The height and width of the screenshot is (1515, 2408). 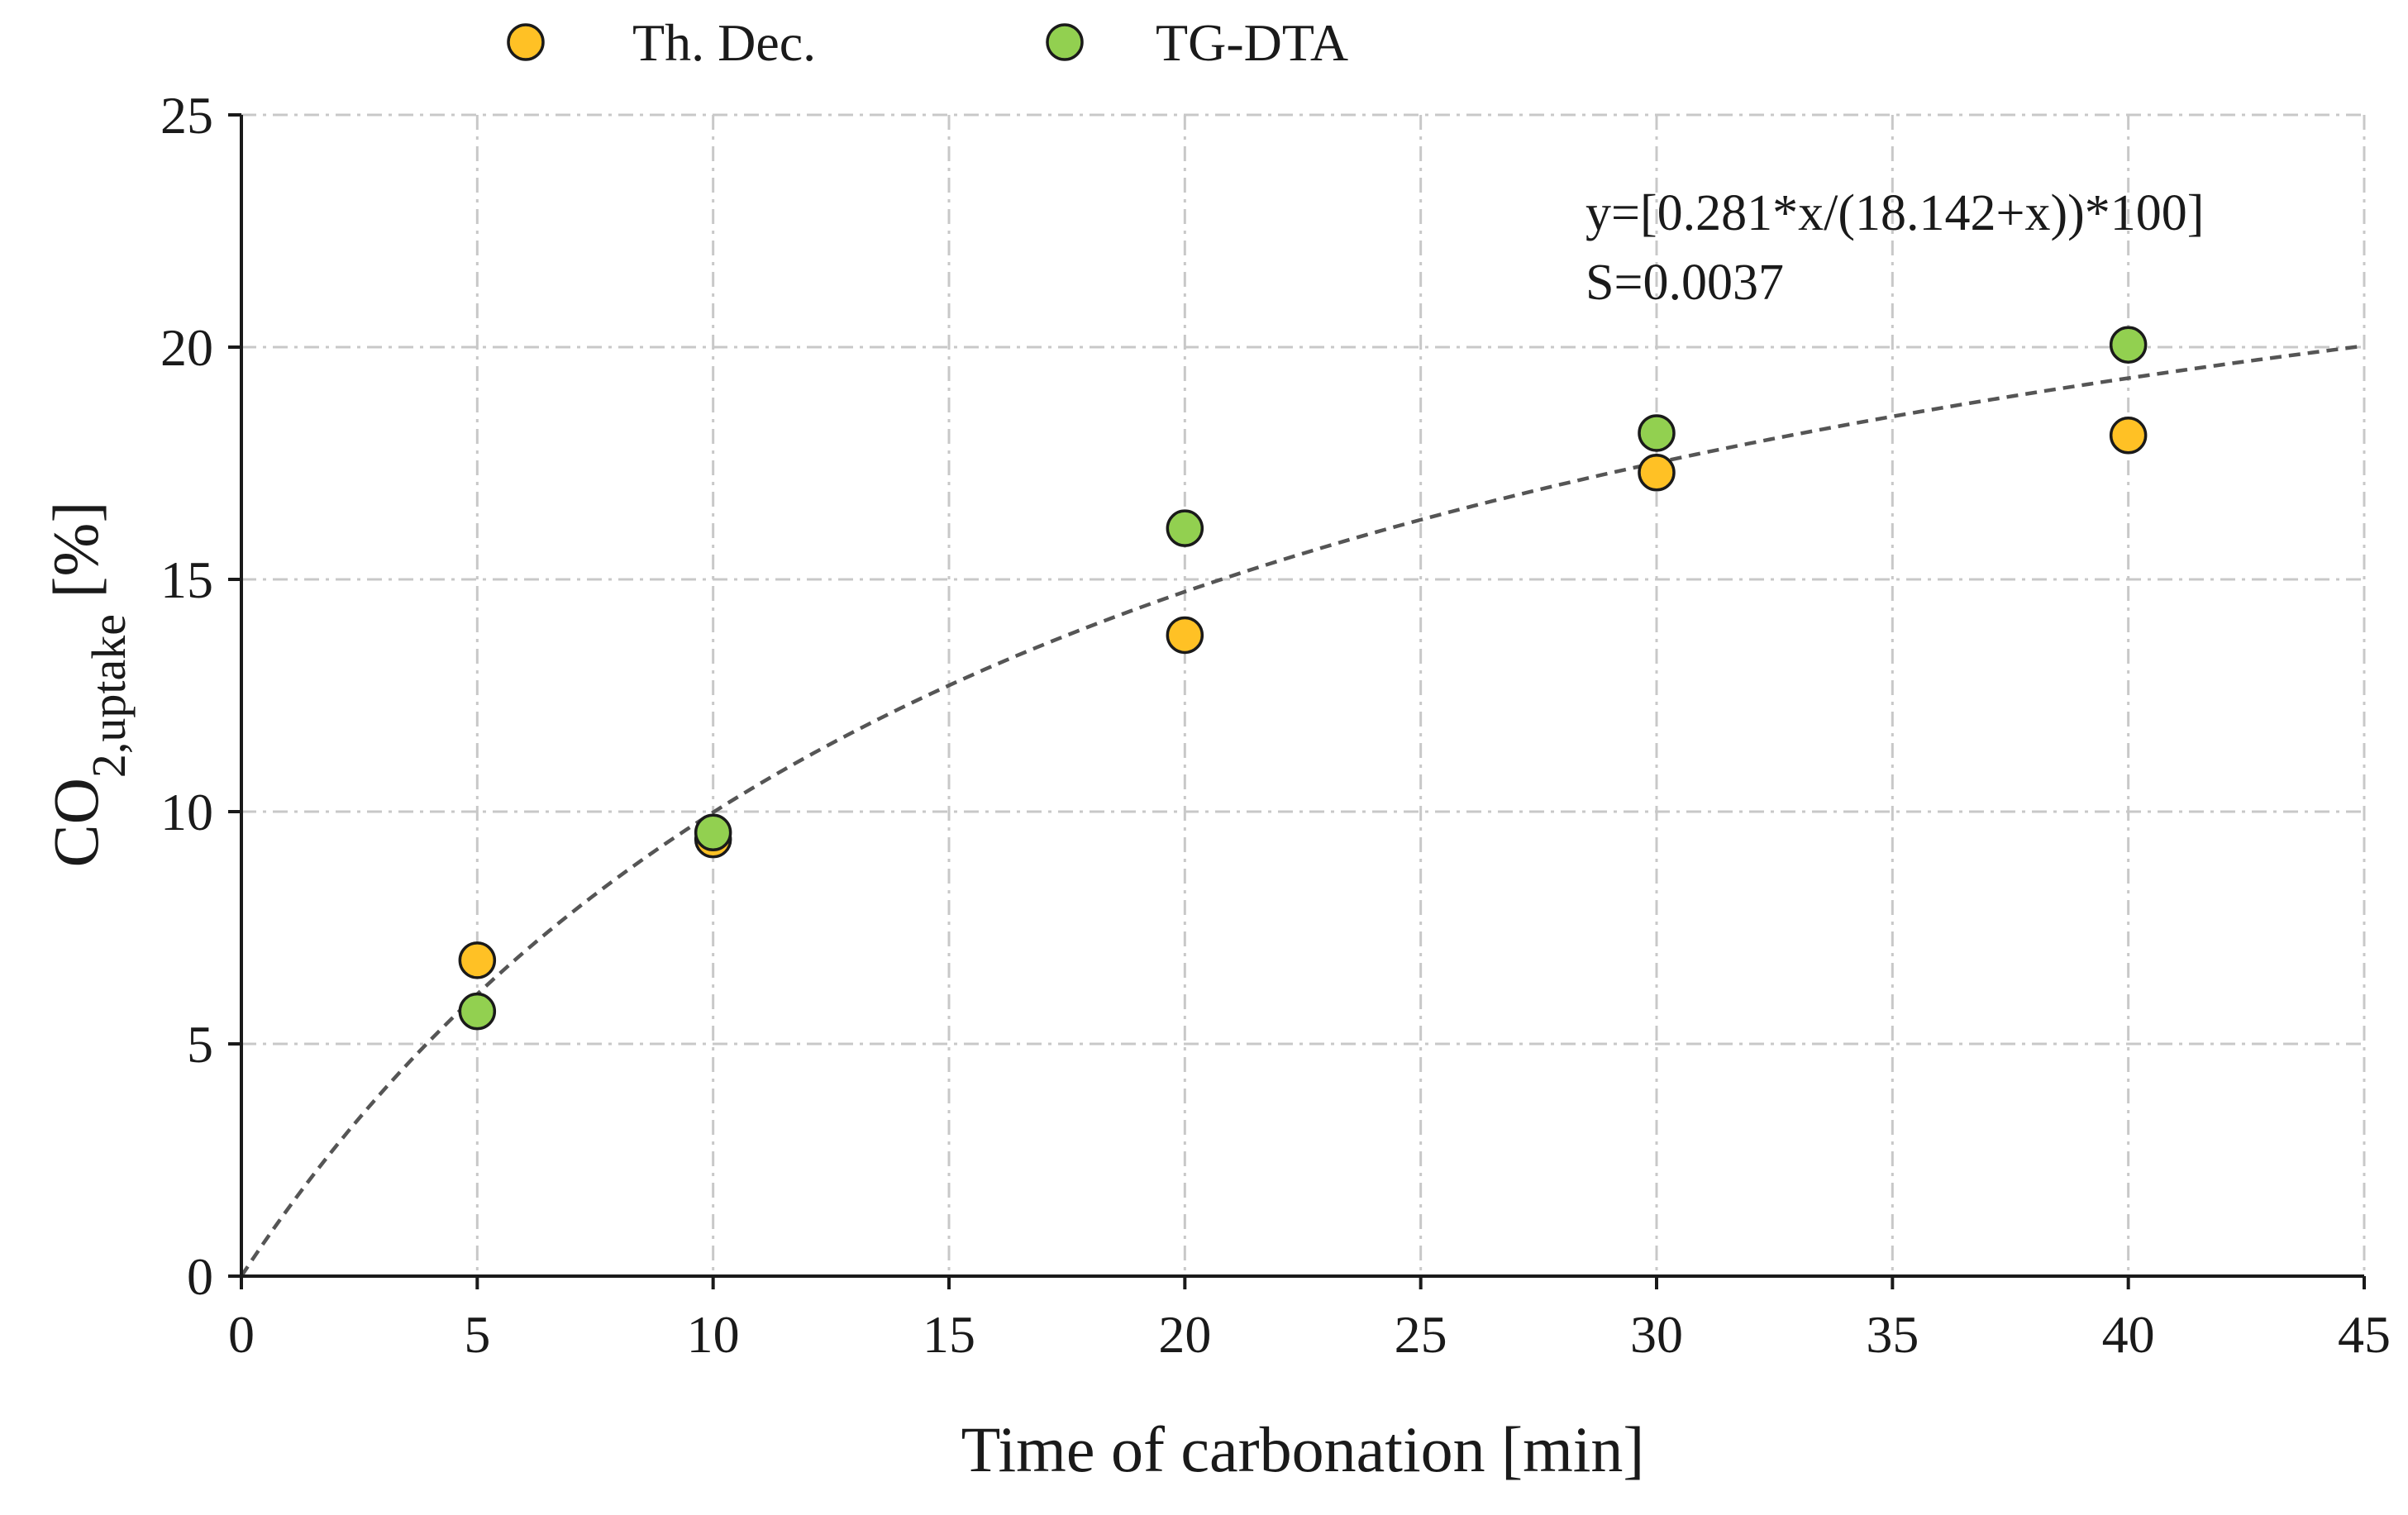 I want to click on y-axis-title: CO2,uptake [%], so click(x=88, y=685).